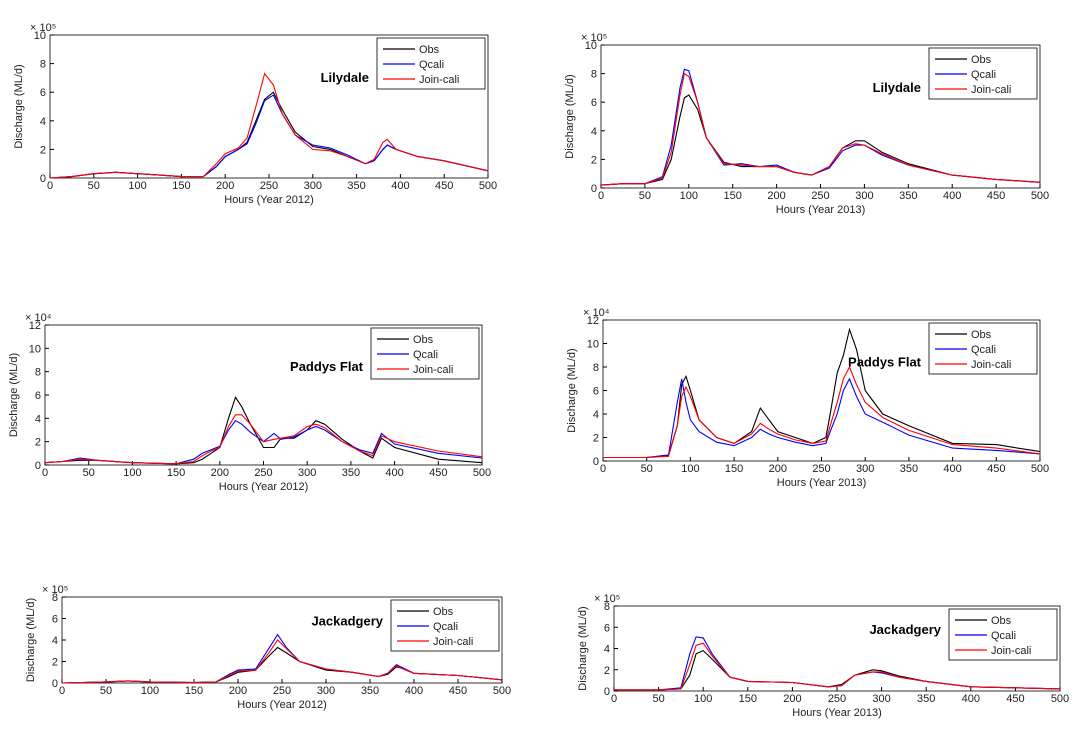  What do you see at coordinates (591, 46) in the screenshot?
I see `y-tick-label: 10` at bounding box center [591, 46].